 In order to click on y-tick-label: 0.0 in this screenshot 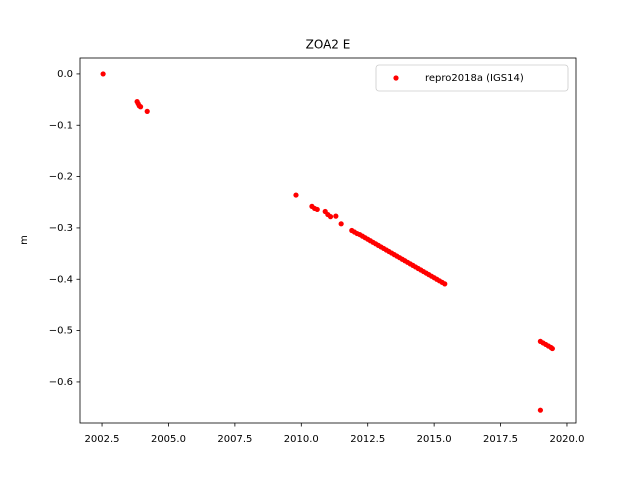, I will do `click(65, 74)`.